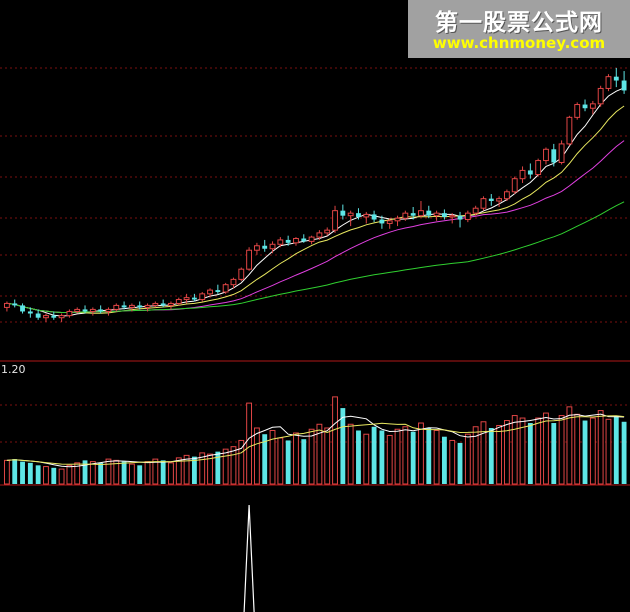  What do you see at coordinates (519, 23) in the screenshot?
I see `watermark-title: 第一股票公式网` at bounding box center [519, 23].